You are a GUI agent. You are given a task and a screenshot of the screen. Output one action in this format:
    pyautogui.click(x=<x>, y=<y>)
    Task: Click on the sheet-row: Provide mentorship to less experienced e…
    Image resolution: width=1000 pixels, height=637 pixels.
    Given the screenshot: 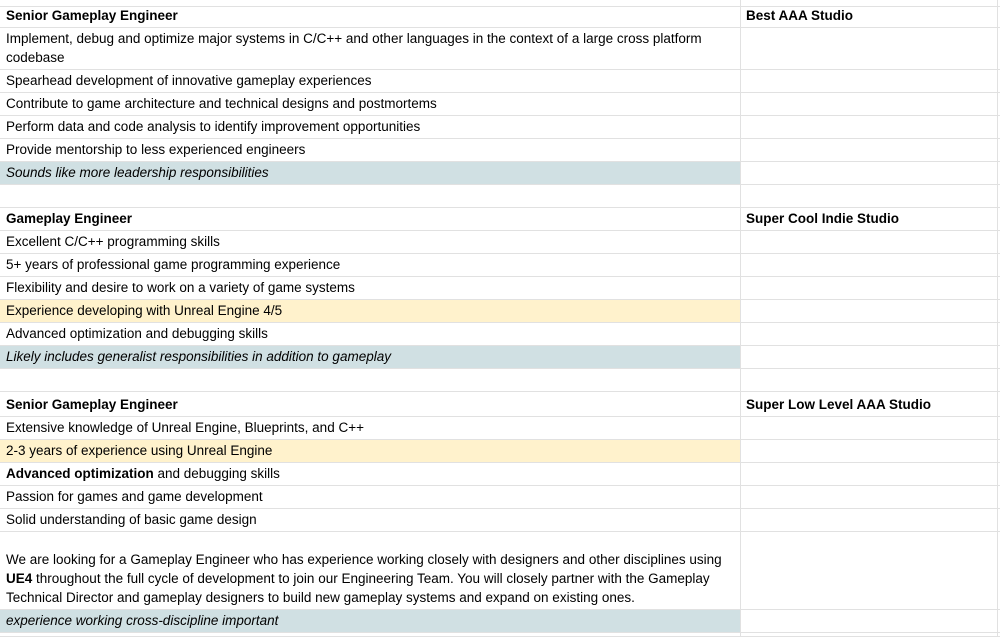 What is the action you would take?
    pyautogui.click(x=500, y=150)
    